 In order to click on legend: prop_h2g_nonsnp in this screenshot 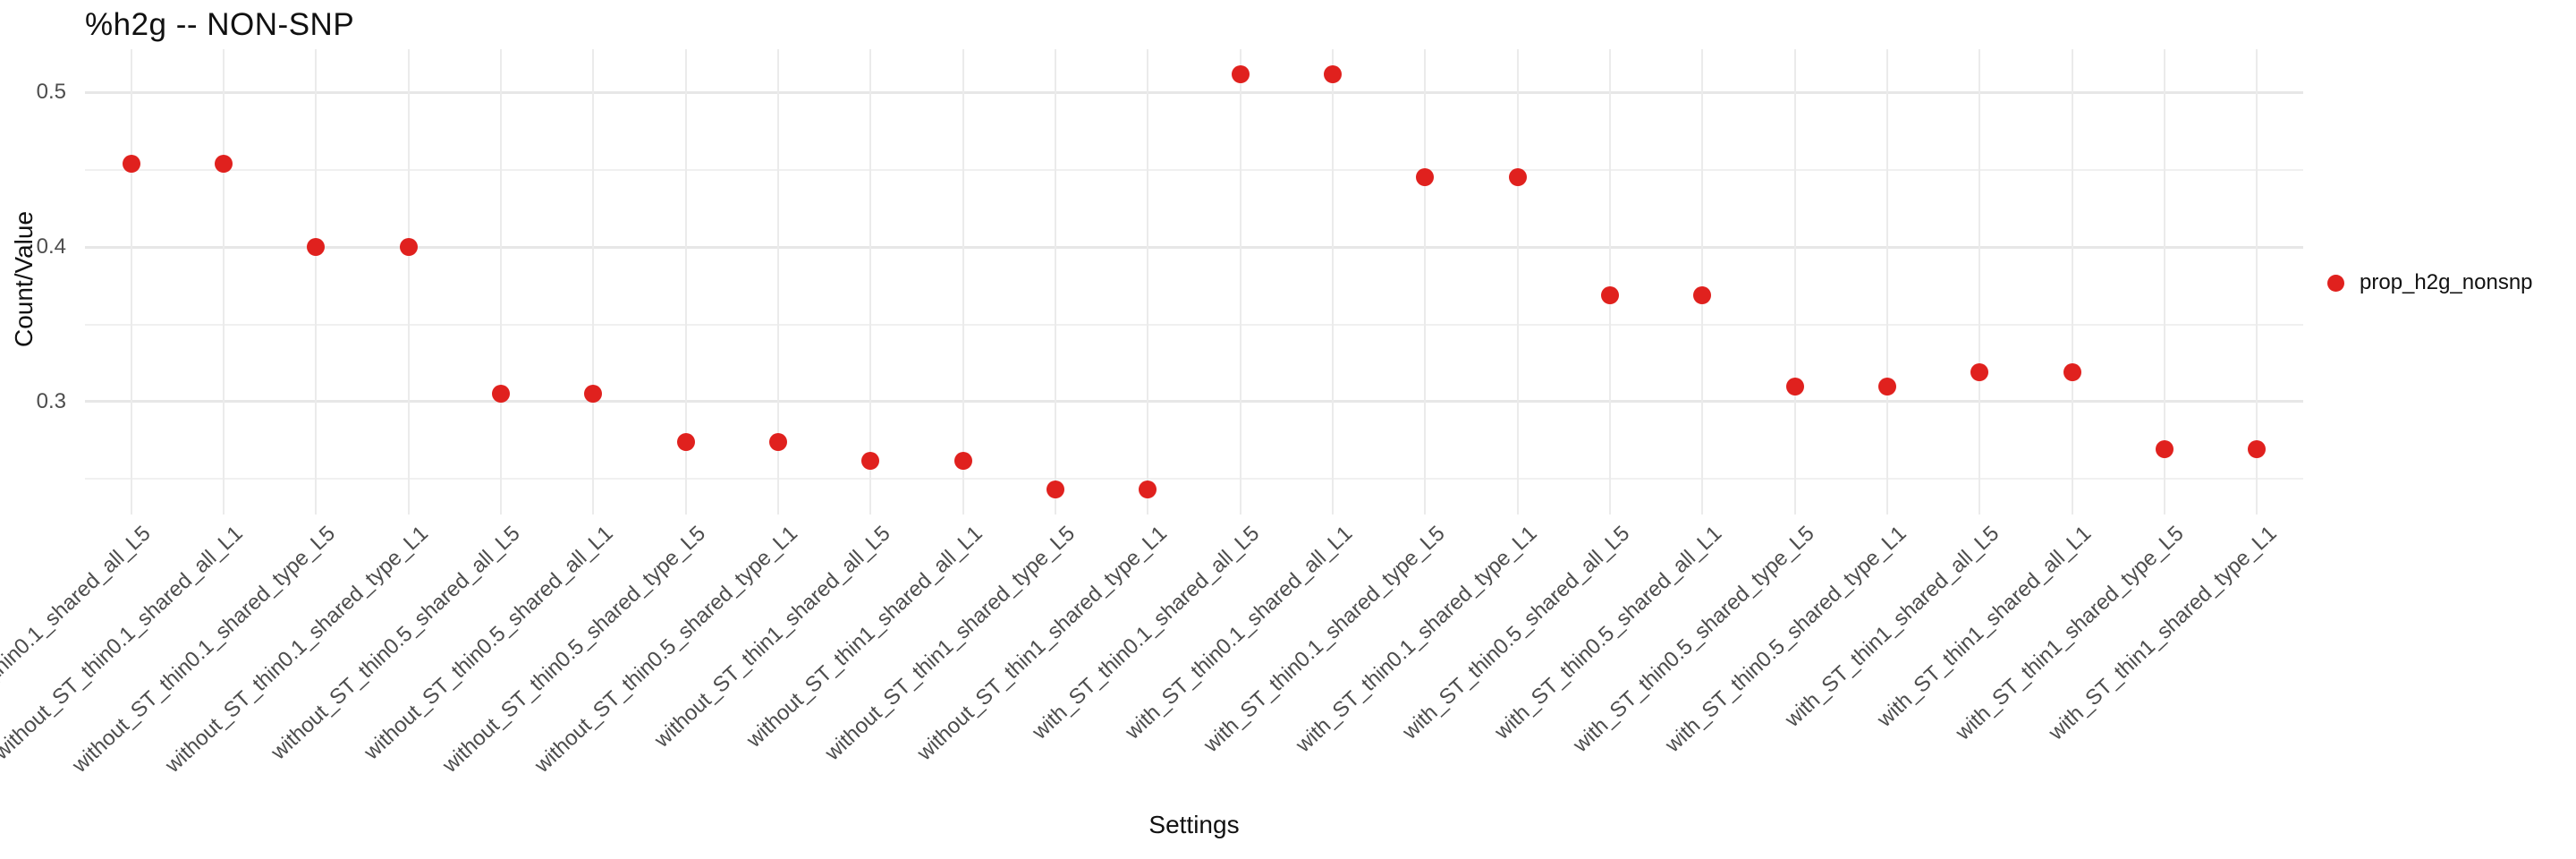, I will do `click(2430, 282)`.